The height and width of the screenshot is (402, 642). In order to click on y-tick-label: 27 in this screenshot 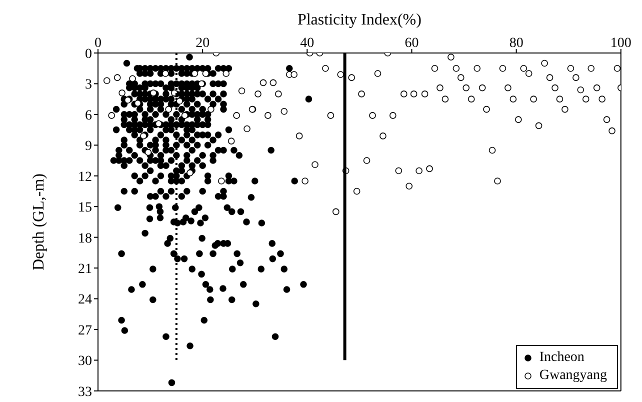, I will do `click(85, 330)`.